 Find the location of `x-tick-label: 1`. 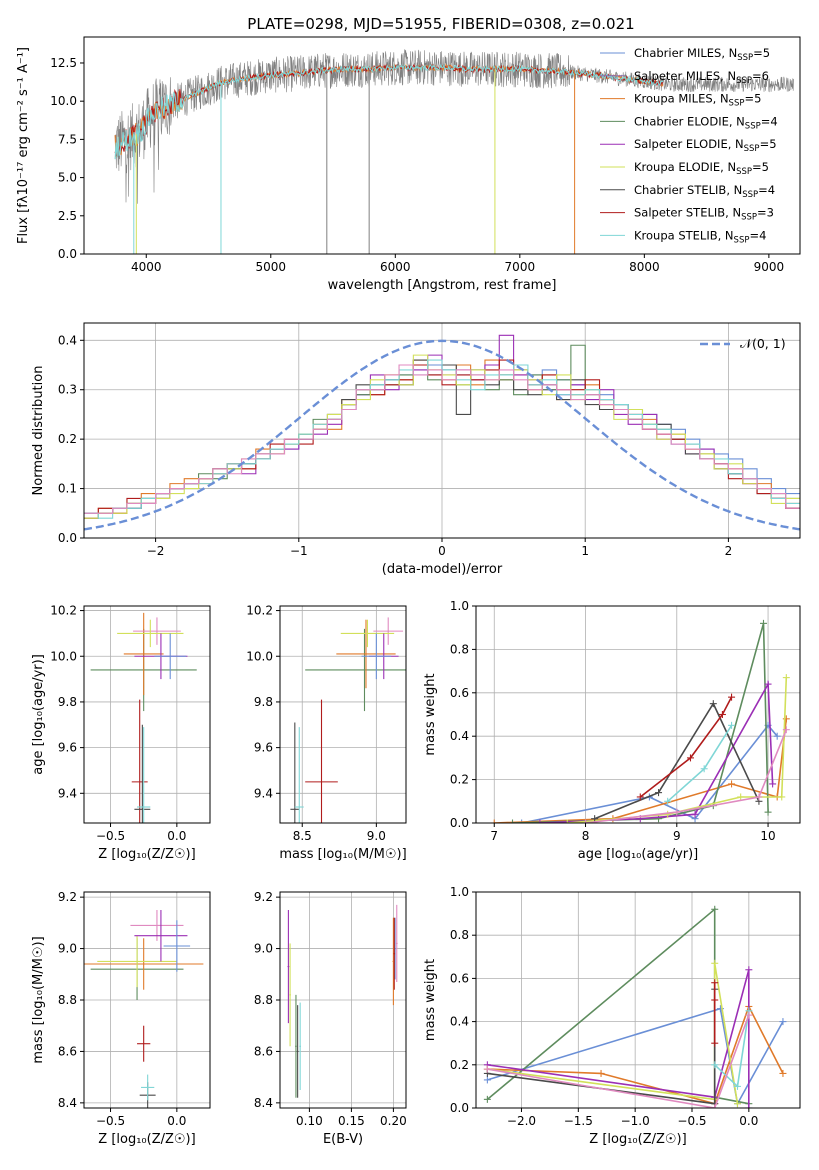

x-tick-label: 1 is located at coordinates (585, 551).